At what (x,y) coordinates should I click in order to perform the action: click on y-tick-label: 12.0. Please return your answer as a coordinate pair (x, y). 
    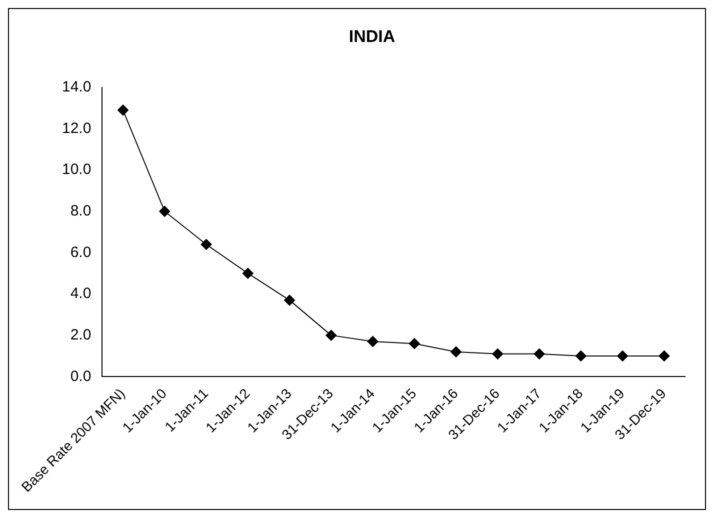
    Looking at the image, I should click on (77, 128).